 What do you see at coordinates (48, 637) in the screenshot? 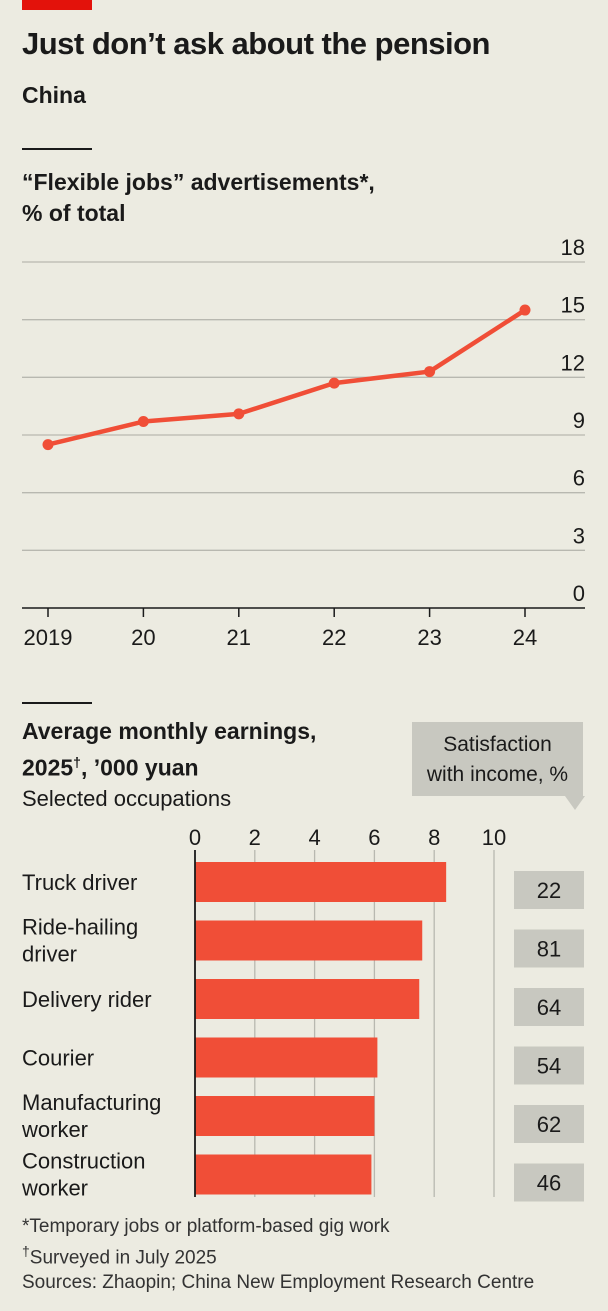
I see `x-tick-label: 2019` at bounding box center [48, 637].